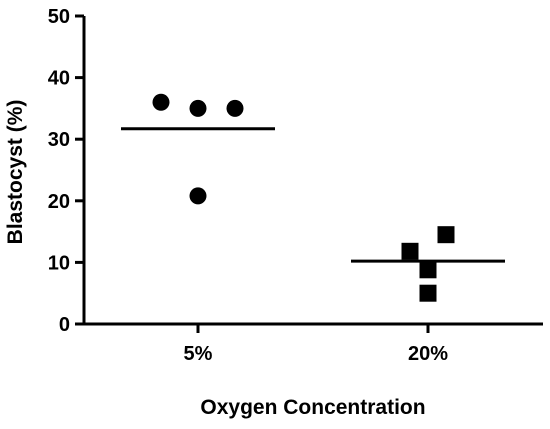 The width and height of the screenshot is (550, 429). Describe the element at coordinates (59, 263) in the screenshot. I see `y-tick-label: 10` at that location.